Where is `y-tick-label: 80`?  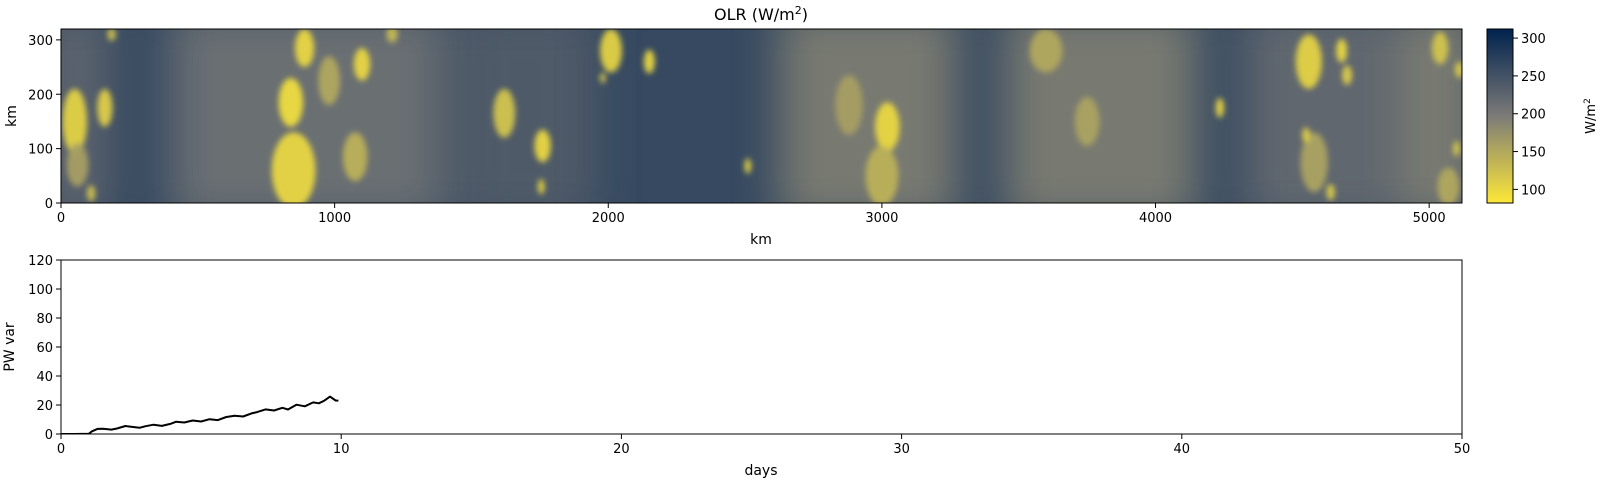 y-tick-label: 80 is located at coordinates (44, 319).